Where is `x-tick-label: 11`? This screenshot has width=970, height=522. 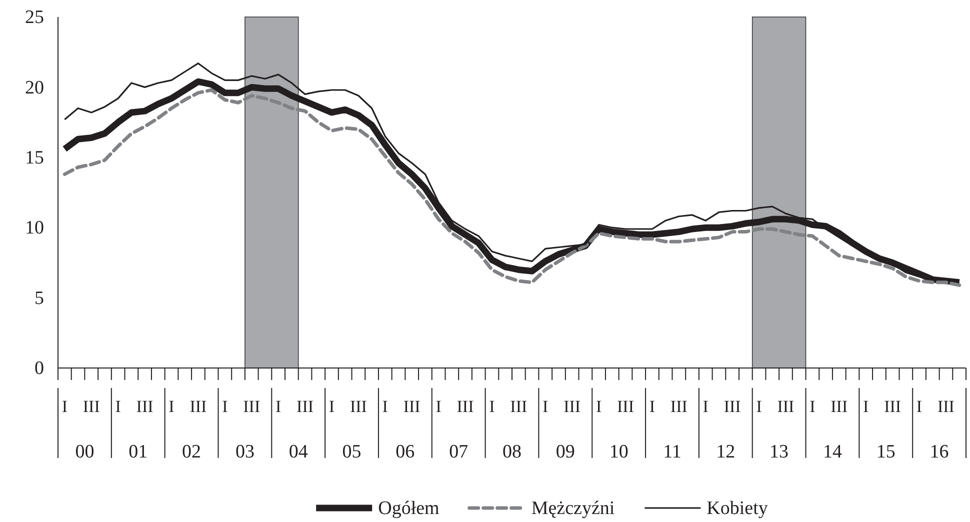 x-tick-label: 11 is located at coordinates (672, 451).